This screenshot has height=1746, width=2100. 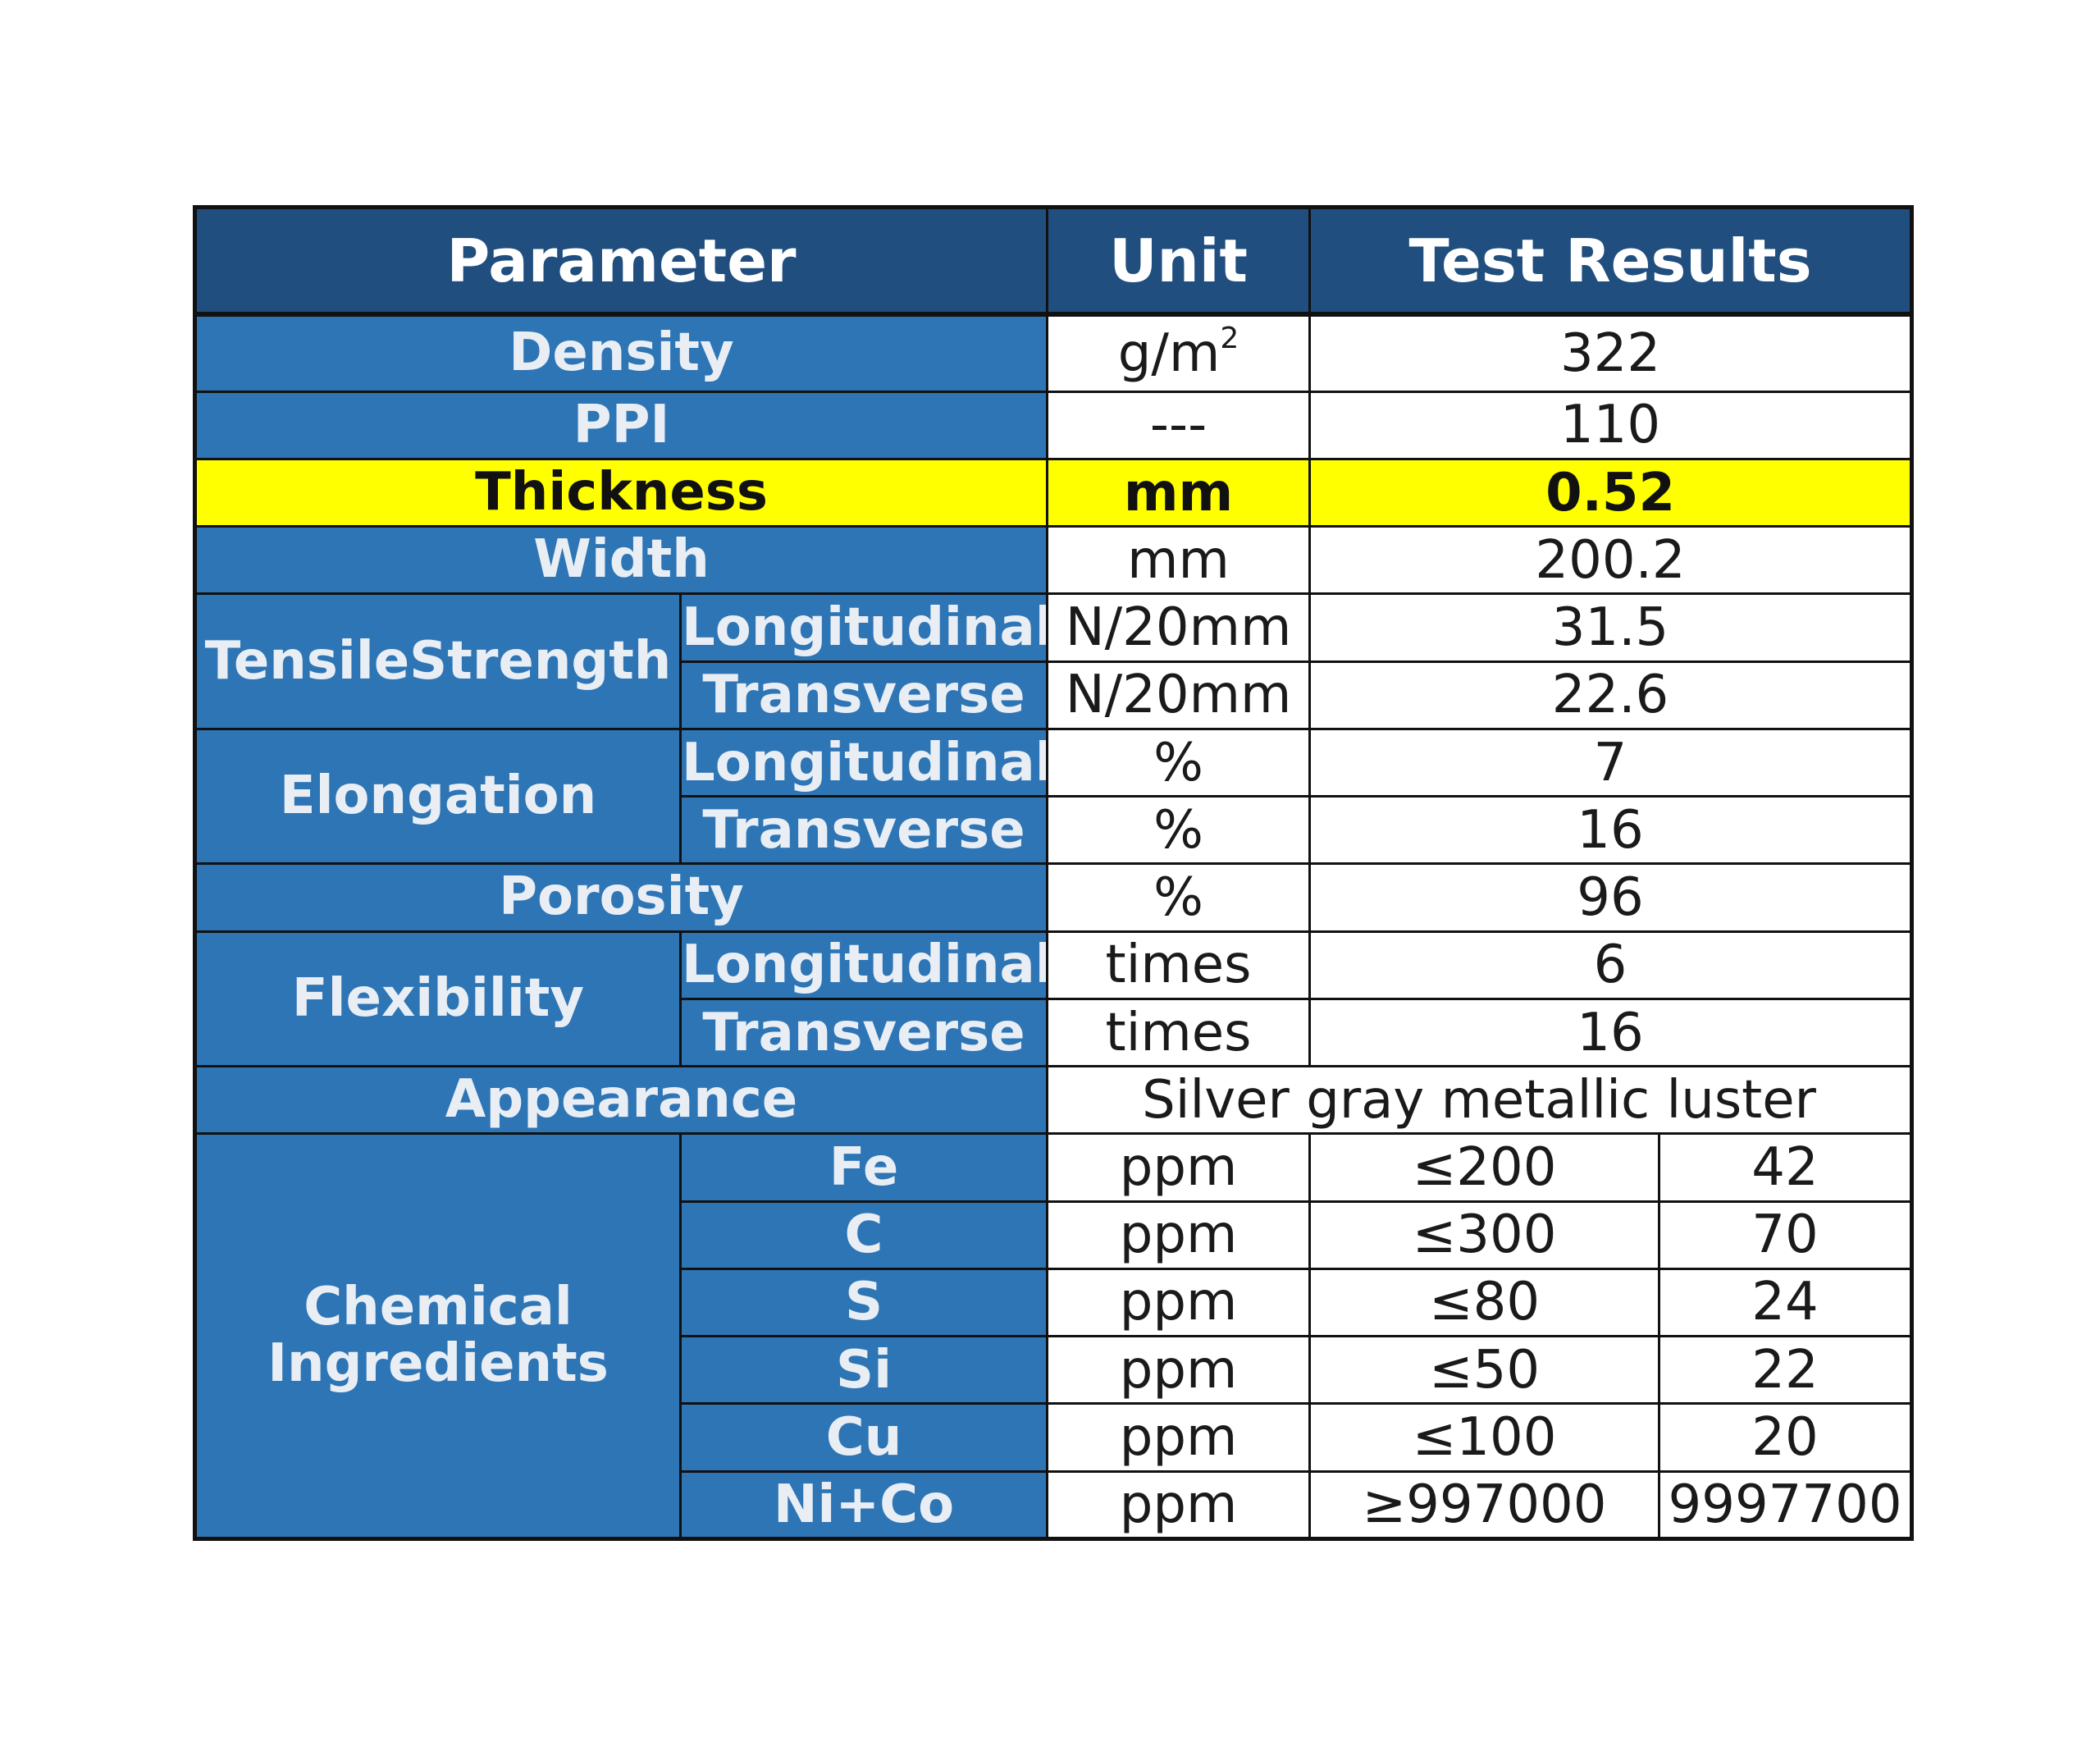 I want to click on appearance-value: Silver gray metallic luster, so click(x=1480, y=1100).